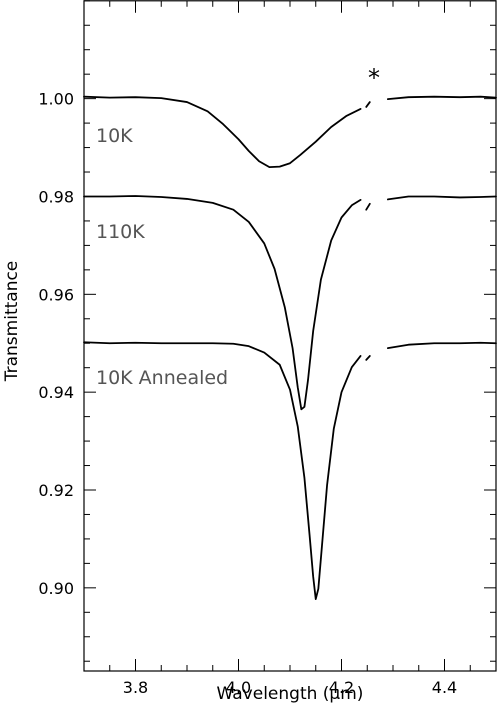 The image size is (497, 704). What do you see at coordinates (341, 687) in the screenshot?
I see `x-tick-label: 4.2` at bounding box center [341, 687].